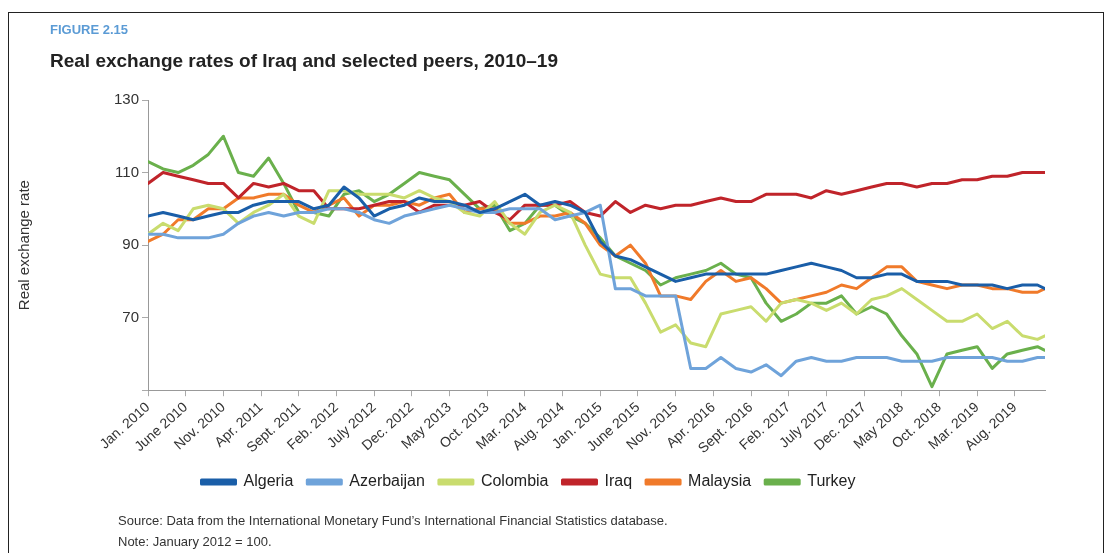  I want to click on y-axis-title: Real exchange rate, so click(24, 245).